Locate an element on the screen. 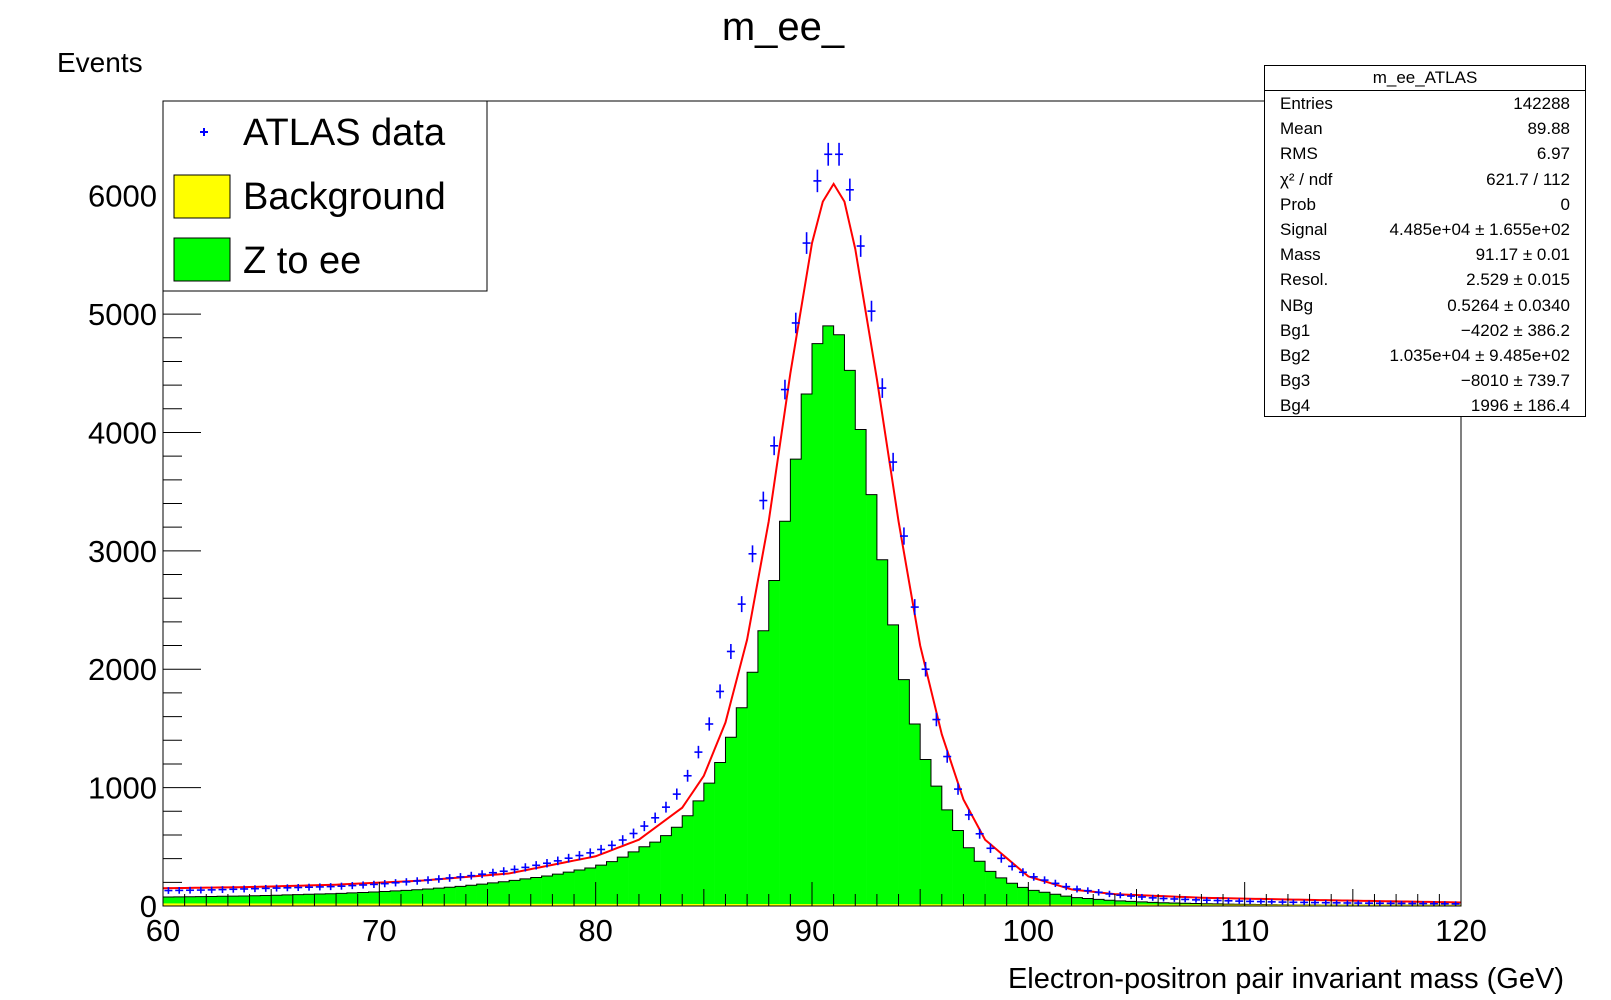  stats-row: χ² / ndf 621.7 / 112 is located at coordinates (1425, 179).